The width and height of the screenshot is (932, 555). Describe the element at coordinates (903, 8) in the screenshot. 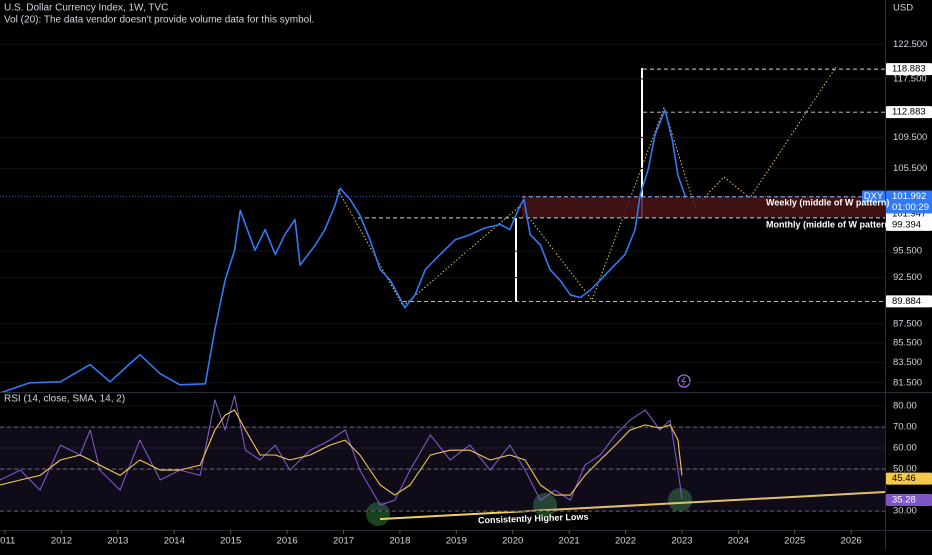

I see `y-axis-label: USD` at that location.